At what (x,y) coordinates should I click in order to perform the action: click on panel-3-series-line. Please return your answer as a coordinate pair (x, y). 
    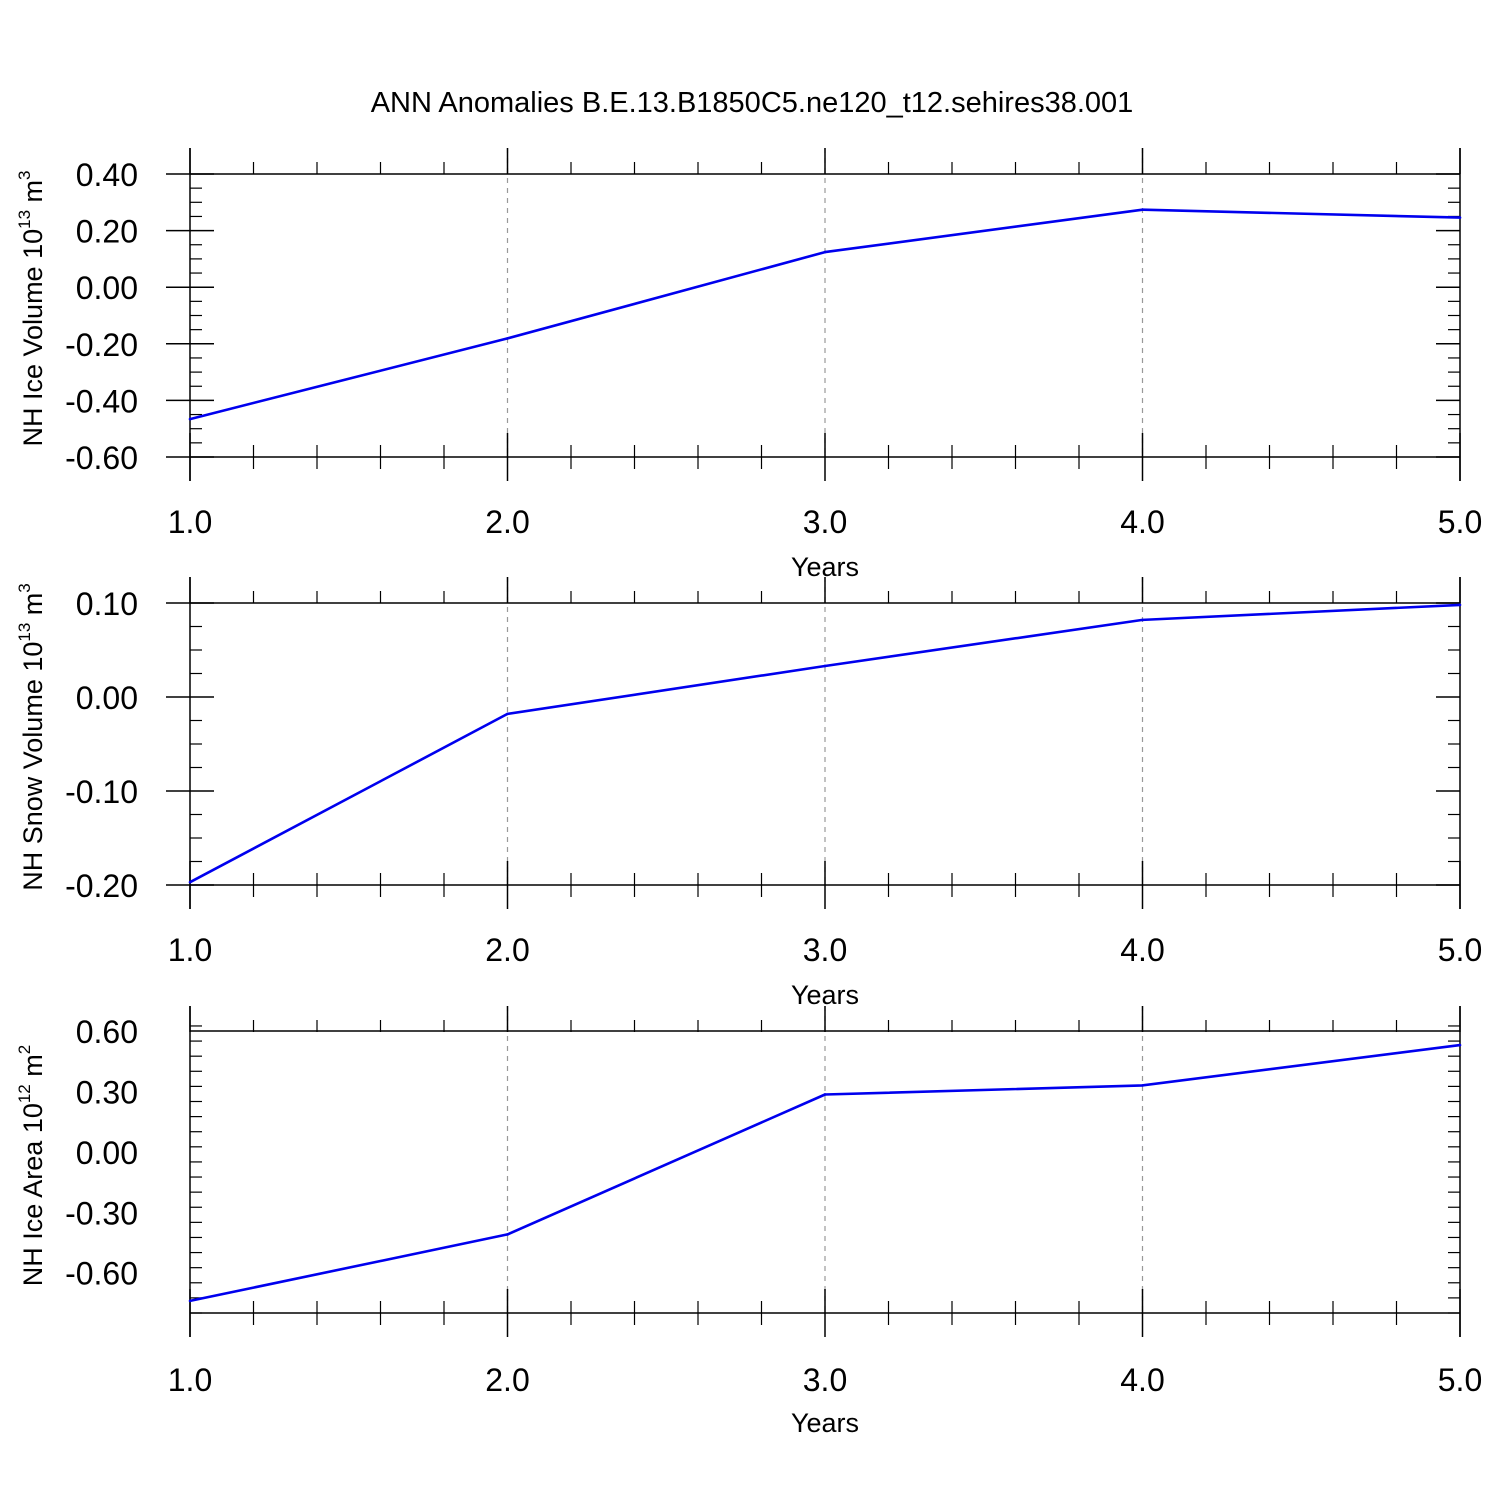
    Looking at the image, I should click on (825, 1173).